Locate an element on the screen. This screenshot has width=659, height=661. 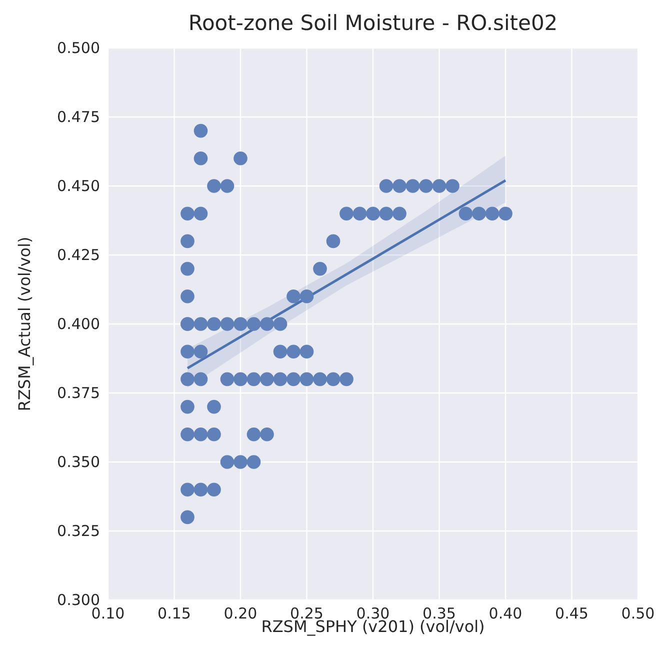
x-tick-label: 0.50 is located at coordinates (638, 613).